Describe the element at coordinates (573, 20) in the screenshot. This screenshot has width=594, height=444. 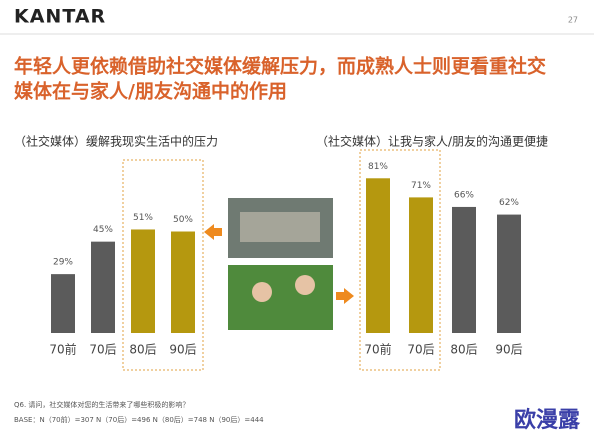
I see `page-number: 27` at that location.